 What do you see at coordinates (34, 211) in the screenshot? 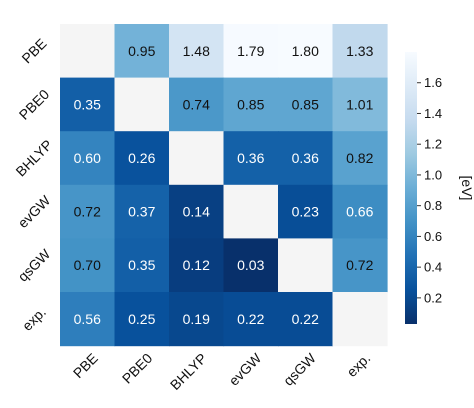
I see `row-label-3: evGW` at bounding box center [34, 211].